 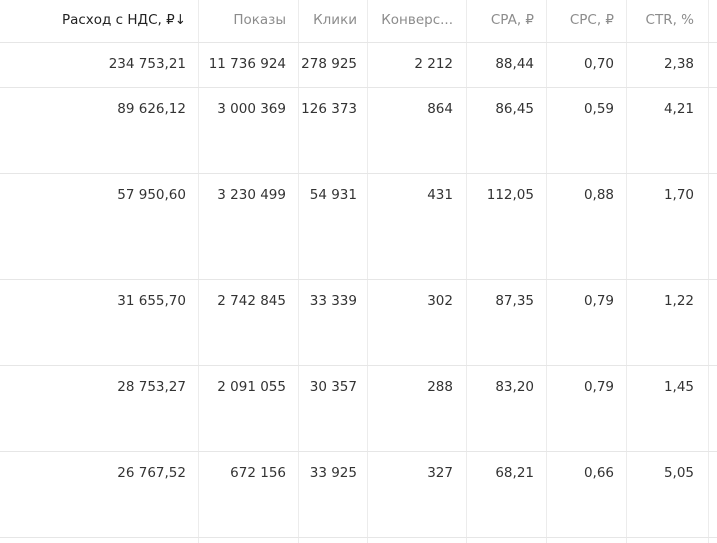 I want to click on table-cell: 2 212, so click(x=433, y=64).